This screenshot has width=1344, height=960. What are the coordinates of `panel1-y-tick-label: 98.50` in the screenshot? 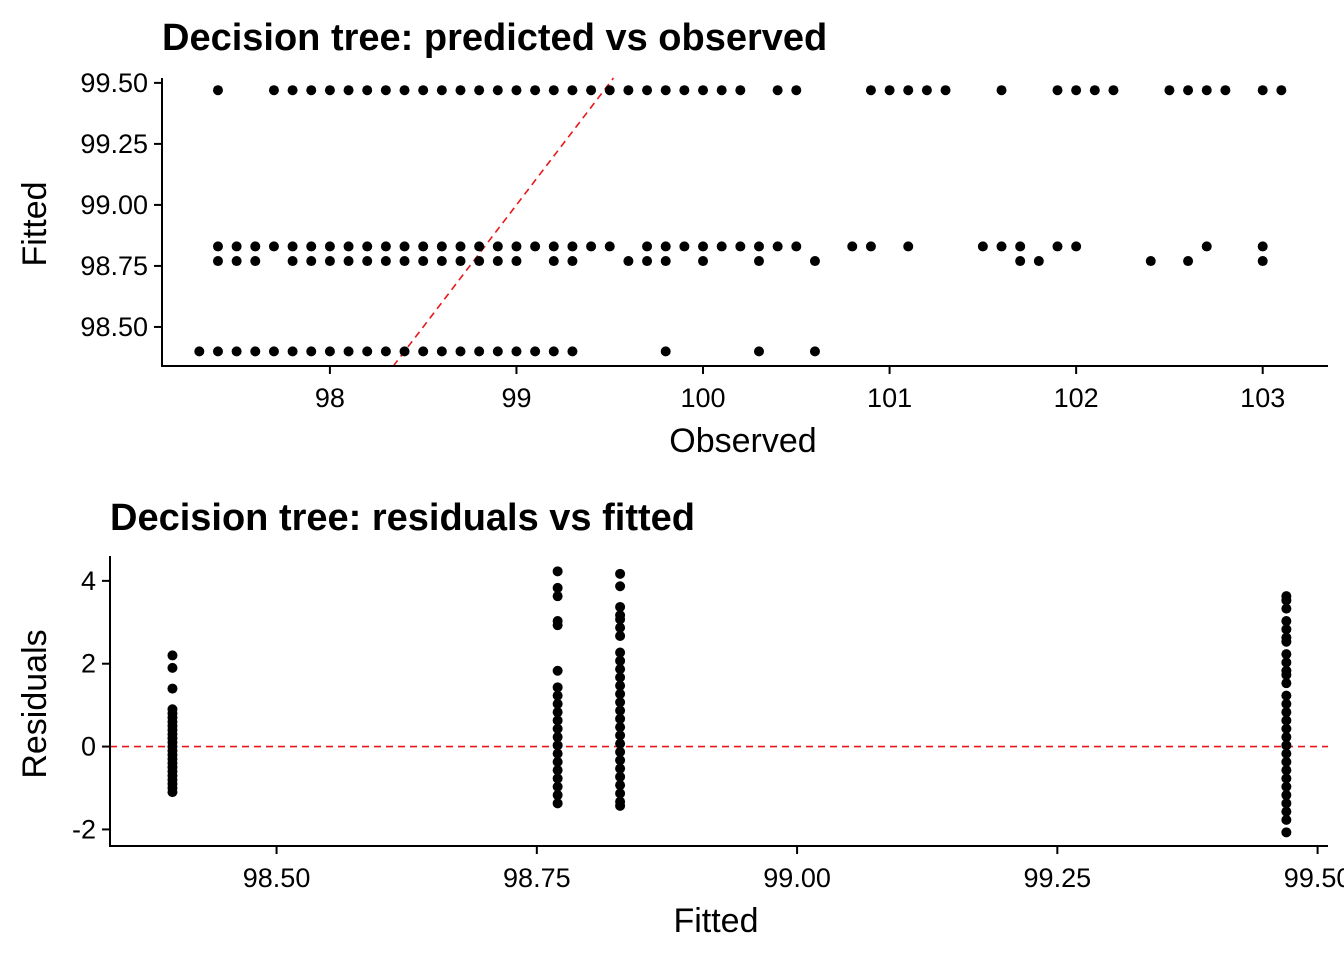 It's located at (114, 327).